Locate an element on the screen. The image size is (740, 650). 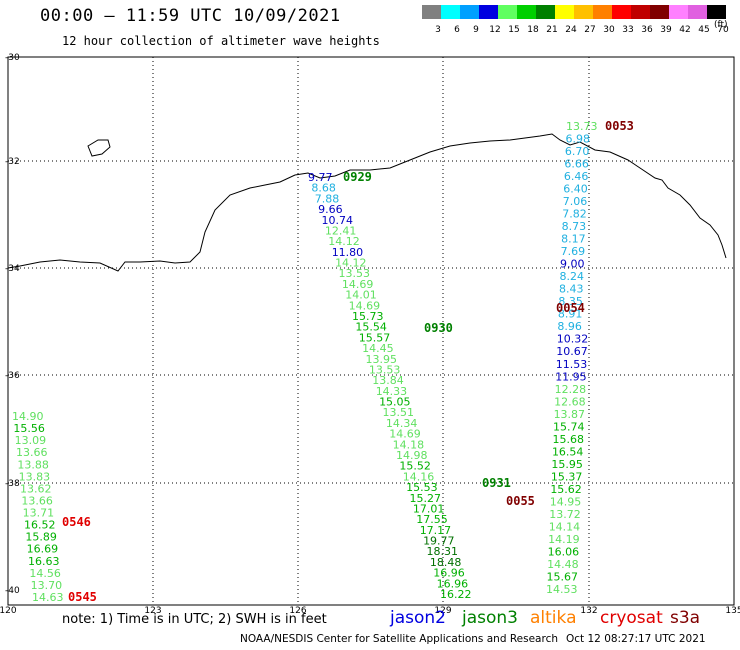
track-b-label-12: 8.24 is located at coordinates (572, 276).